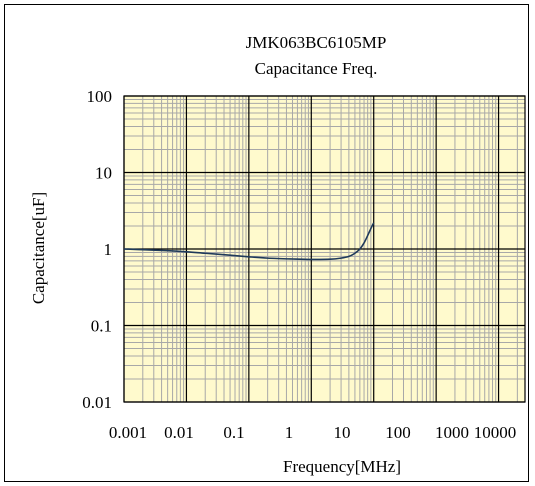  What do you see at coordinates (97, 249) in the screenshot?
I see `y-axis-ticks: 0.01 0.1 1 10 100` at bounding box center [97, 249].